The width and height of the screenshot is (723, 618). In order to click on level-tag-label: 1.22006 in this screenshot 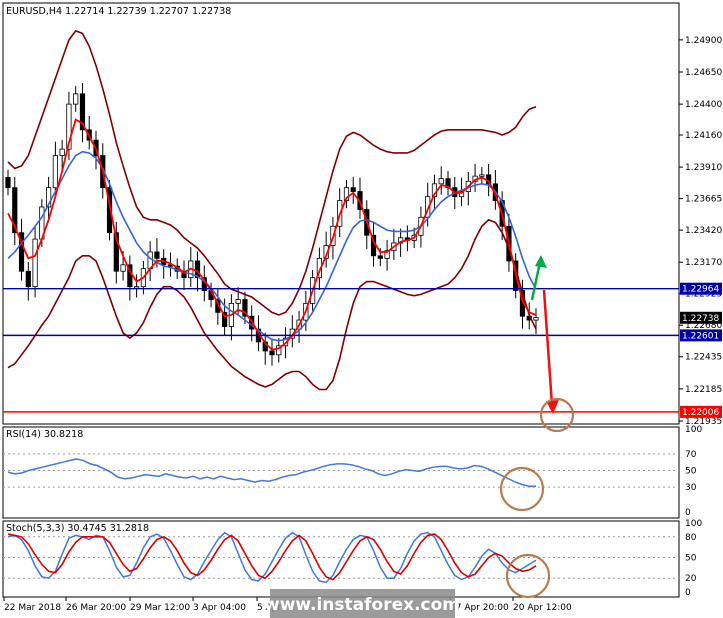, I will do `click(700, 413)`.